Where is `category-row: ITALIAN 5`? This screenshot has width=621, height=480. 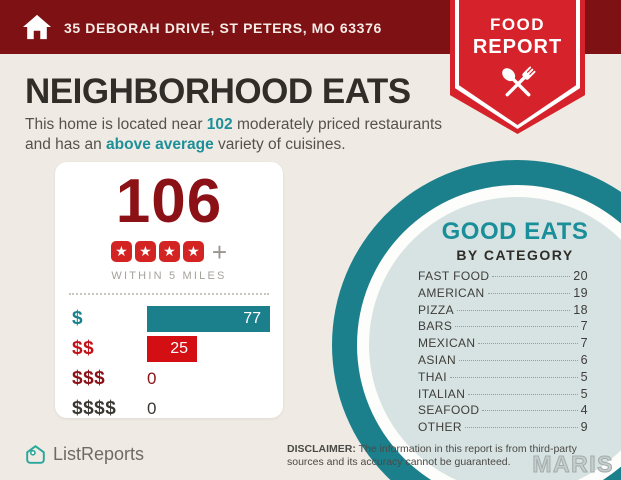 category-row: ITALIAN 5 is located at coordinates (503, 395).